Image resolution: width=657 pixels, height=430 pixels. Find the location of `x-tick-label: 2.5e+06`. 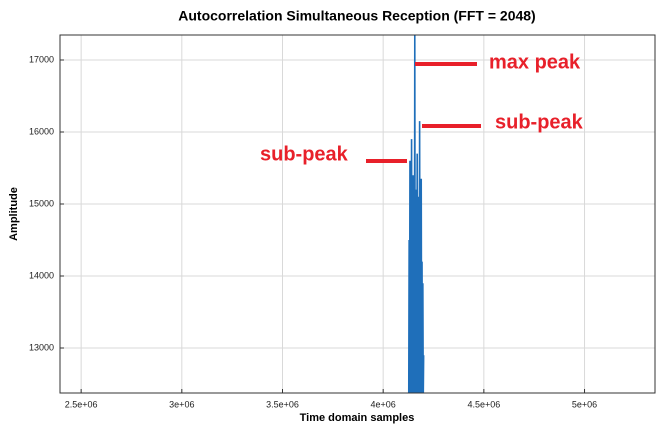

x-tick-label: 2.5e+06 is located at coordinates (81, 404).